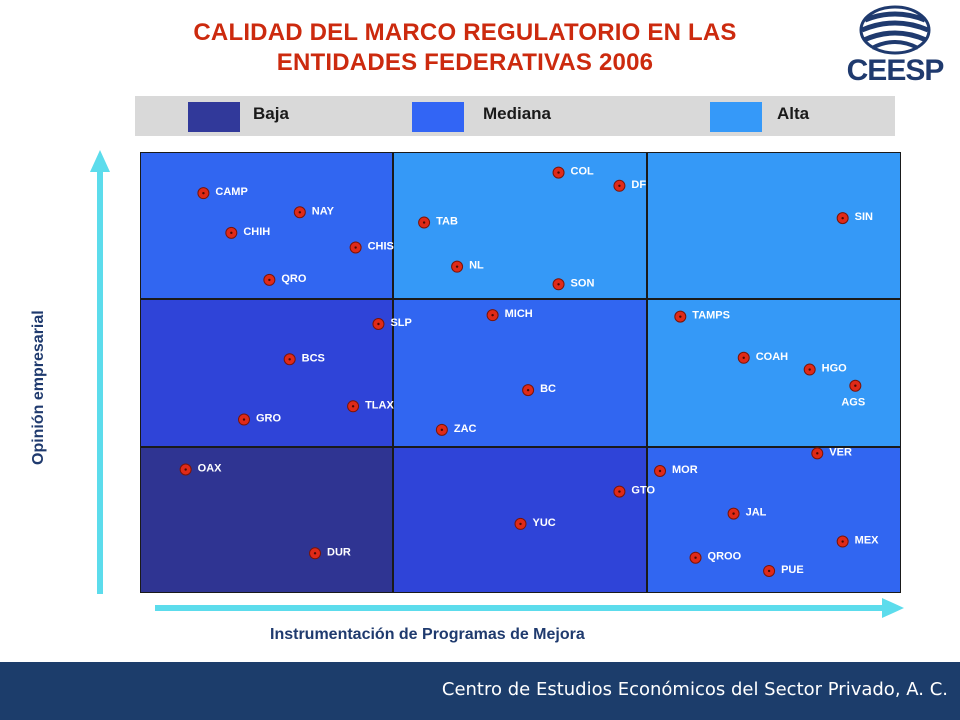  What do you see at coordinates (772, 357) in the screenshot?
I see `label-coah: COAH` at bounding box center [772, 357].